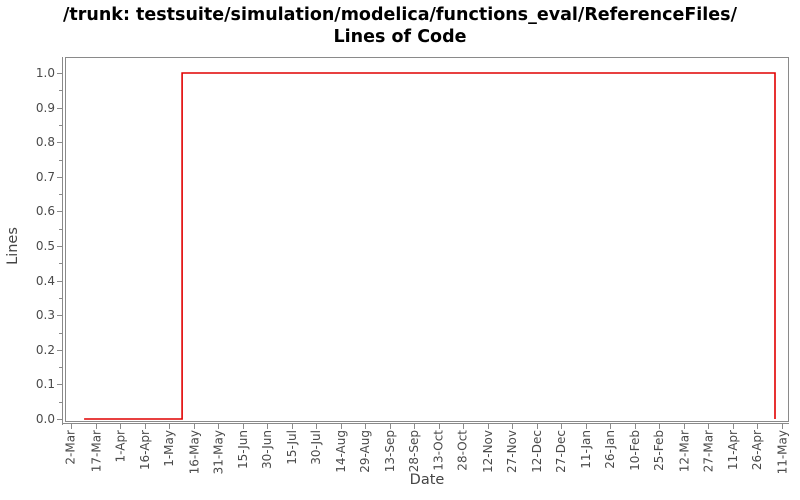 Image resolution: width=800 pixels, height=500 pixels. Describe the element at coordinates (45, 73) in the screenshot. I see `y-tick-label: 1.0` at that location.